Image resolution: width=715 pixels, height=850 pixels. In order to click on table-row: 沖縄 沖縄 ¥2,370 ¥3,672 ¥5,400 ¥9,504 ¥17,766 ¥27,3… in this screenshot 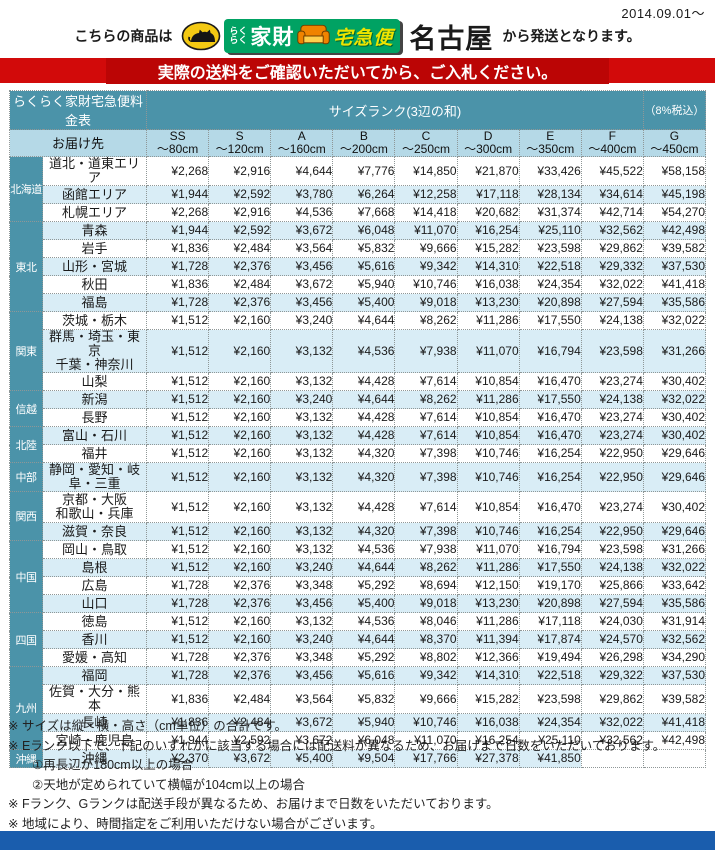, I will do `click(358, 758)`.